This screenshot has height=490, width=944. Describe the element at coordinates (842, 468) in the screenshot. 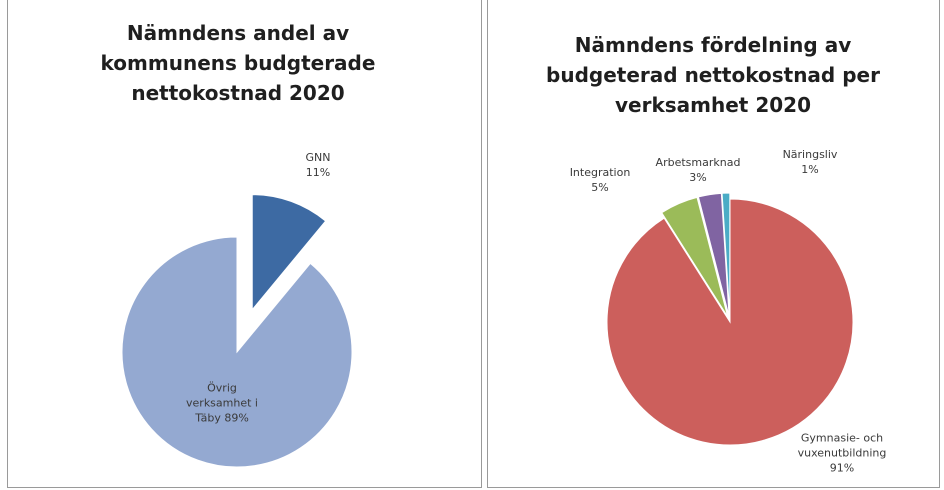

I see `slice-value: 91%` at that location.